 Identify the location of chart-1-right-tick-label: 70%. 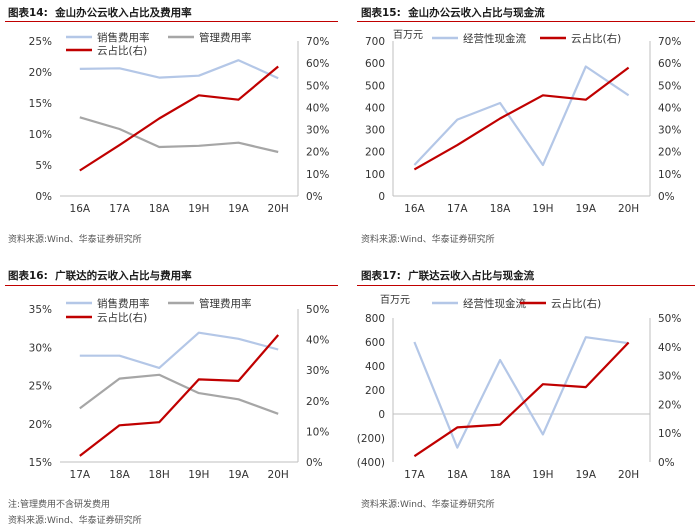
(317, 42).